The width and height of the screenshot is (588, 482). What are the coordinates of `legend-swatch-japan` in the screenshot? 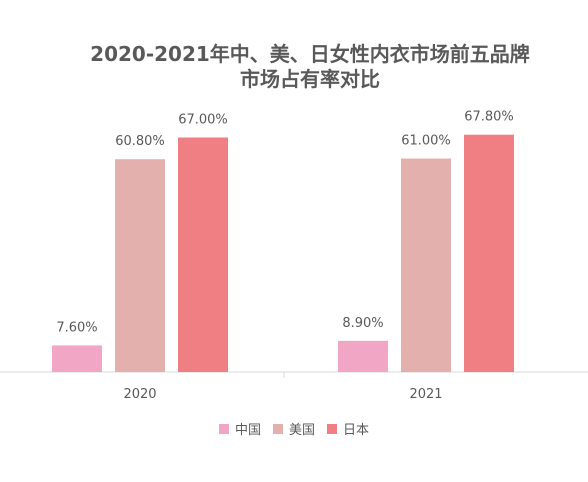 It's located at (332, 428).